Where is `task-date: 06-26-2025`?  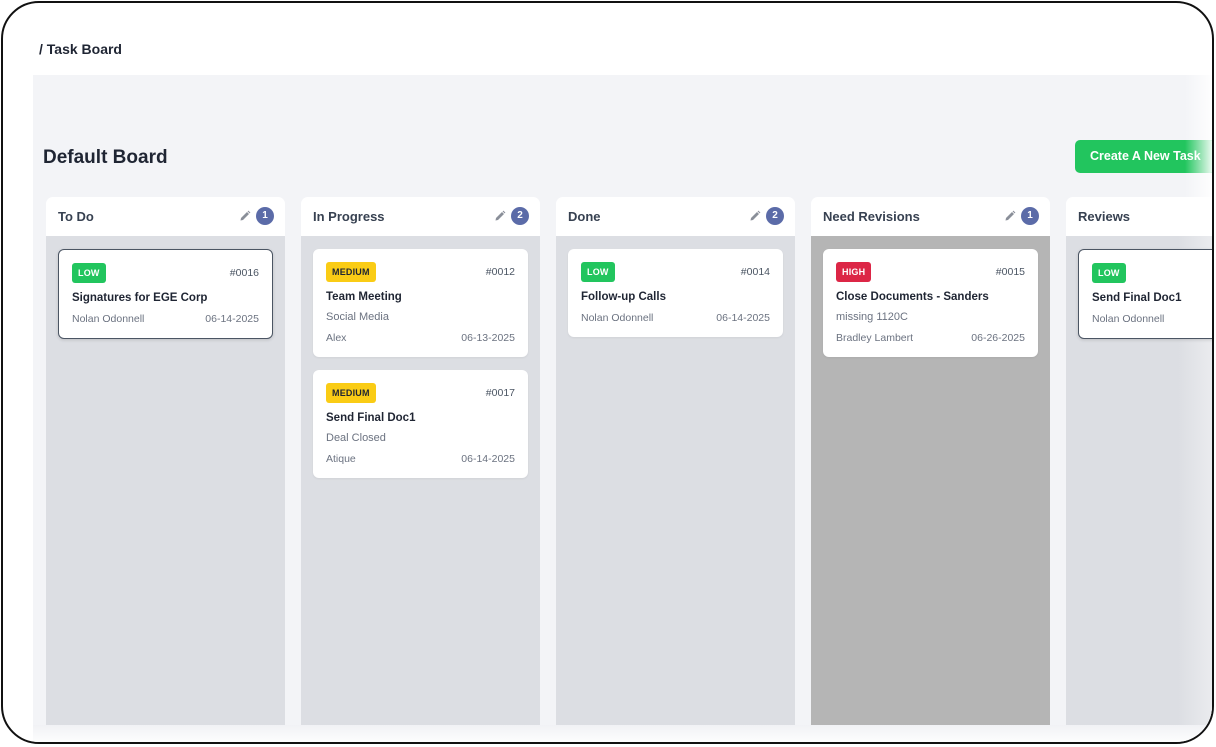
task-date: 06-26-2025 is located at coordinates (998, 338).